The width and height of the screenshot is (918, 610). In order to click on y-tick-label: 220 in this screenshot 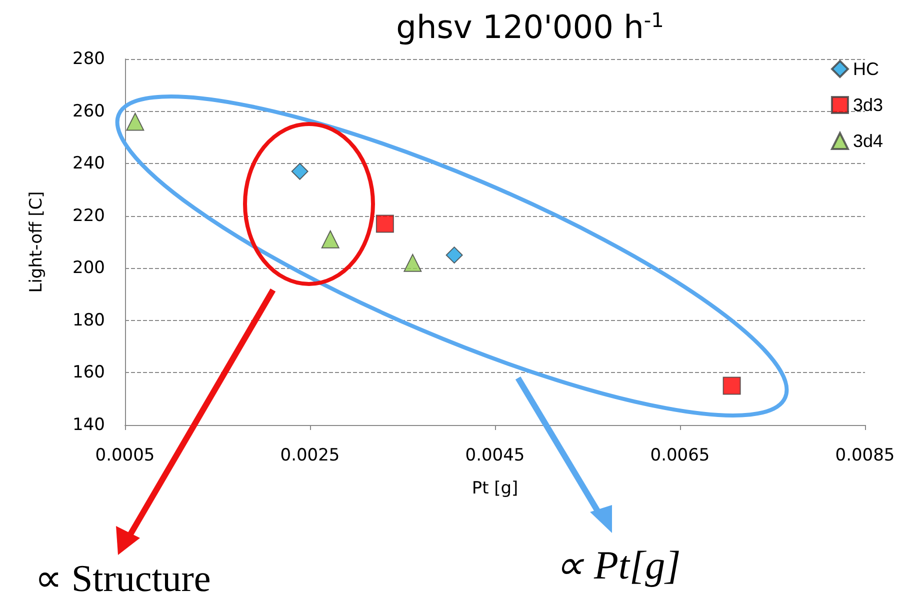, I will do `click(88, 216)`.